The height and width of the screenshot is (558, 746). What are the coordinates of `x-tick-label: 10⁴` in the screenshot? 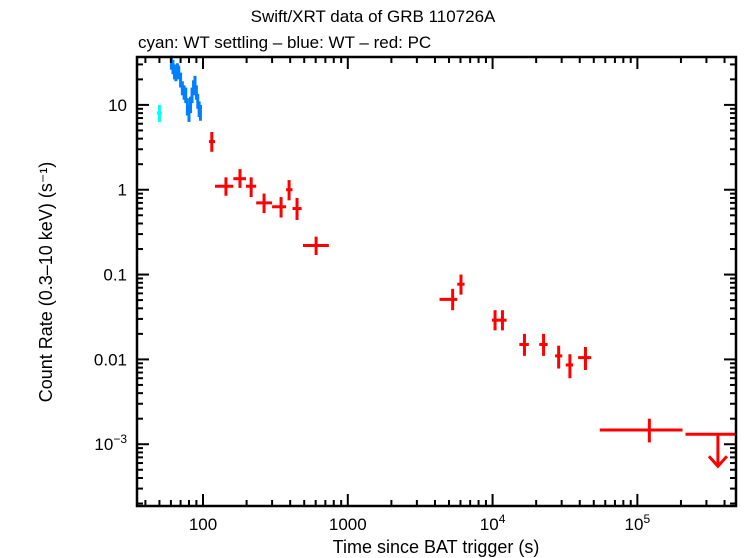 It's located at (493, 523).